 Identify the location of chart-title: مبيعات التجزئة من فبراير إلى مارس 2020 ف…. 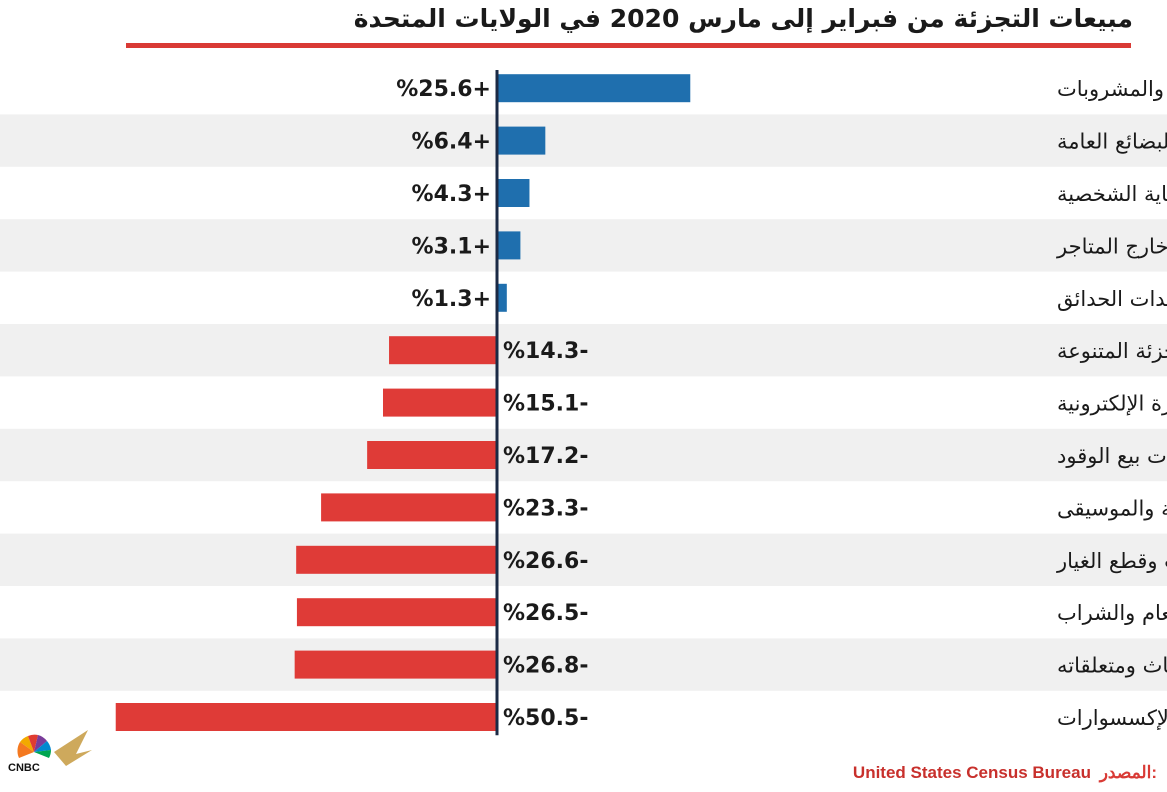
(743, 18).